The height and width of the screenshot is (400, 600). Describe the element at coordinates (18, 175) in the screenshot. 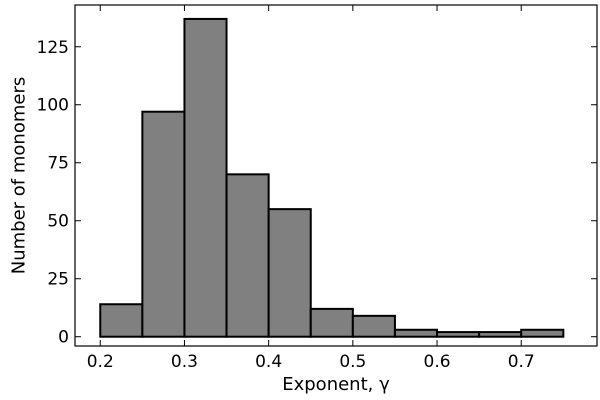

I see `y-axis-label: Number of monomers` at that location.